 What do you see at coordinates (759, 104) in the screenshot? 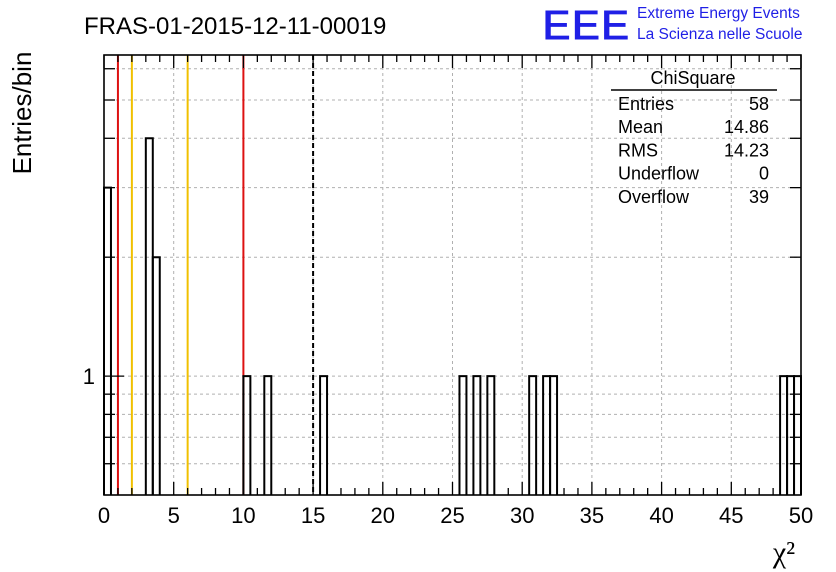
I see `stats-value: 58` at bounding box center [759, 104].